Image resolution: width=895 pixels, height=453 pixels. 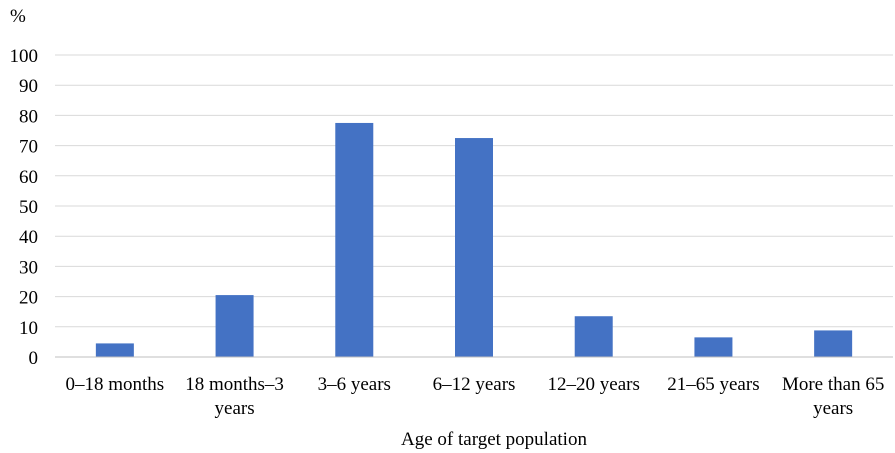 I want to click on x-tick-label: 3–6 years, so click(x=354, y=384).